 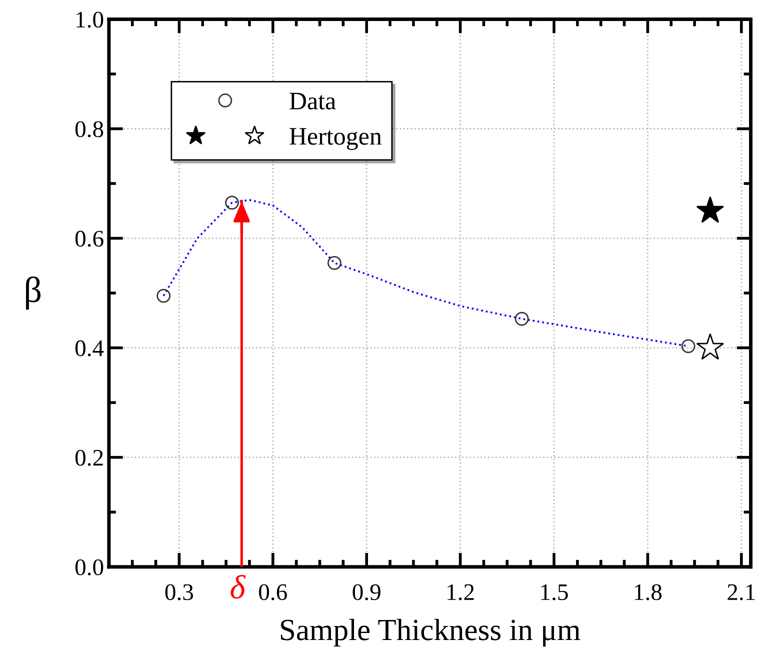 What do you see at coordinates (430, 632) in the screenshot?
I see `x-axis-title: Sample Thickness in μm` at bounding box center [430, 632].